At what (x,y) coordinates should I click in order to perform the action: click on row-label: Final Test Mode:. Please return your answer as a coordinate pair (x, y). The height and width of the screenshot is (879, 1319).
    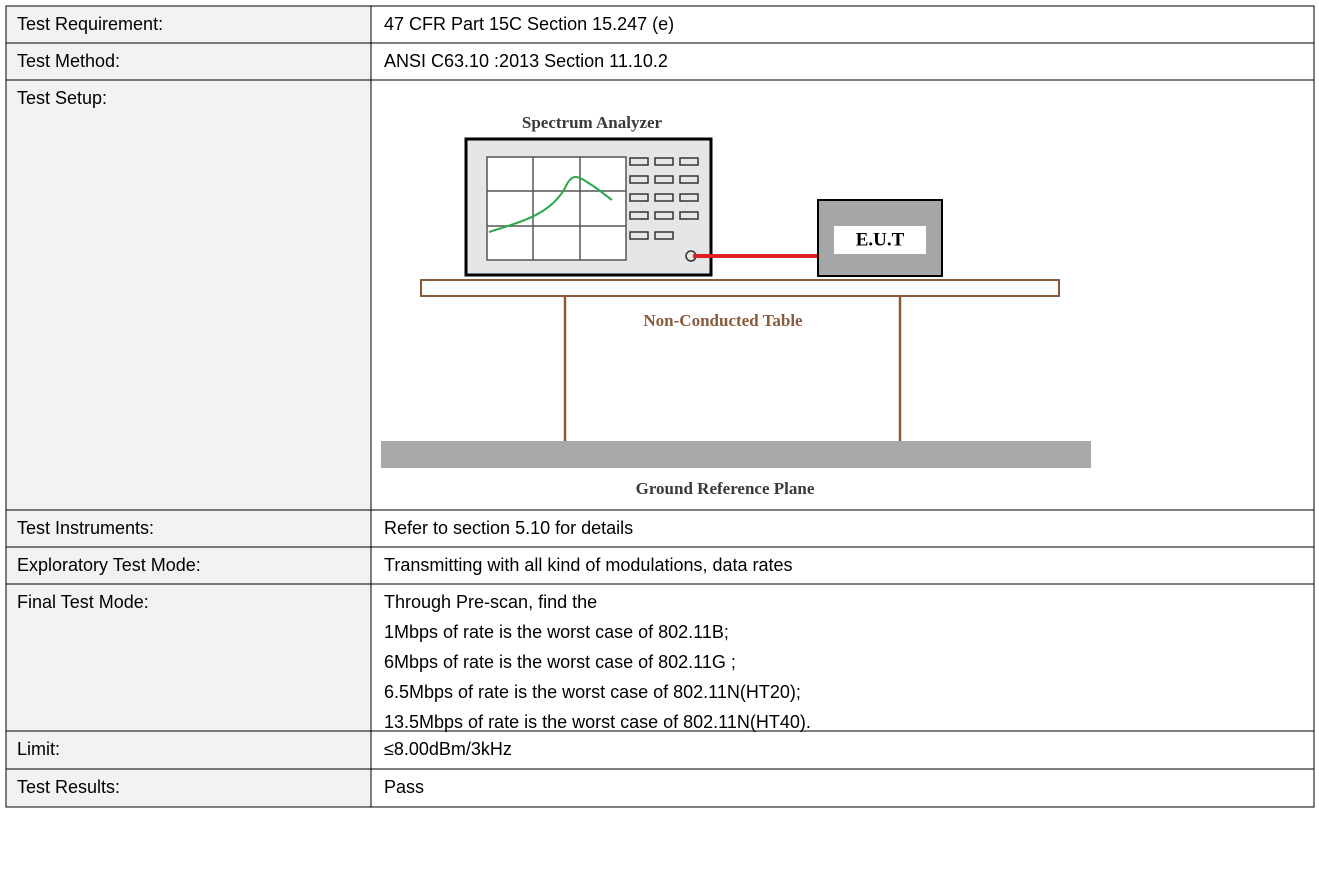
    Looking at the image, I should click on (83, 602).